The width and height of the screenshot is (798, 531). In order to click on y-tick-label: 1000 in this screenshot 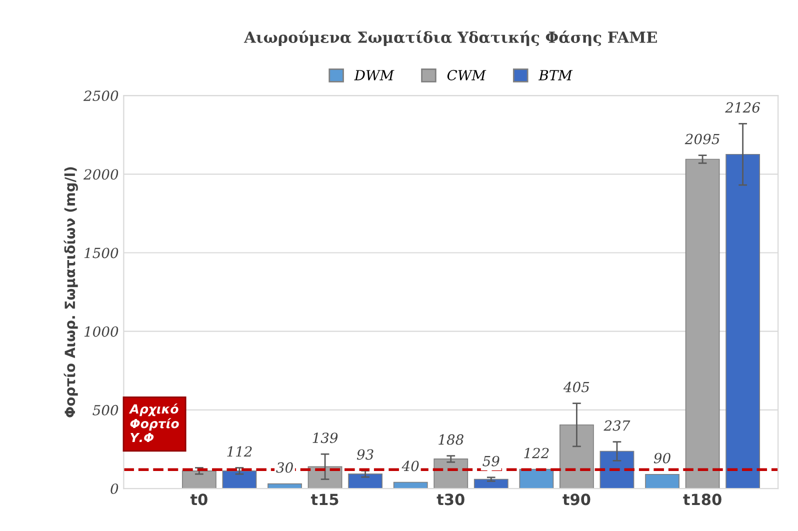, I will do `click(101, 331)`.